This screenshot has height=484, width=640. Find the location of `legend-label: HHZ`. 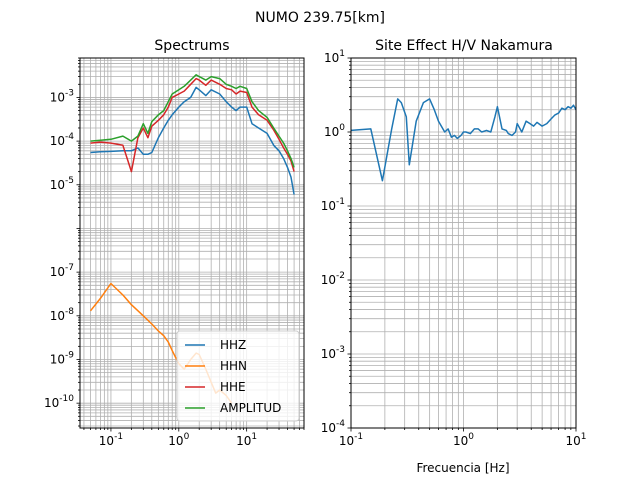

legend-label: HHZ is located at coordinates (233, 345).